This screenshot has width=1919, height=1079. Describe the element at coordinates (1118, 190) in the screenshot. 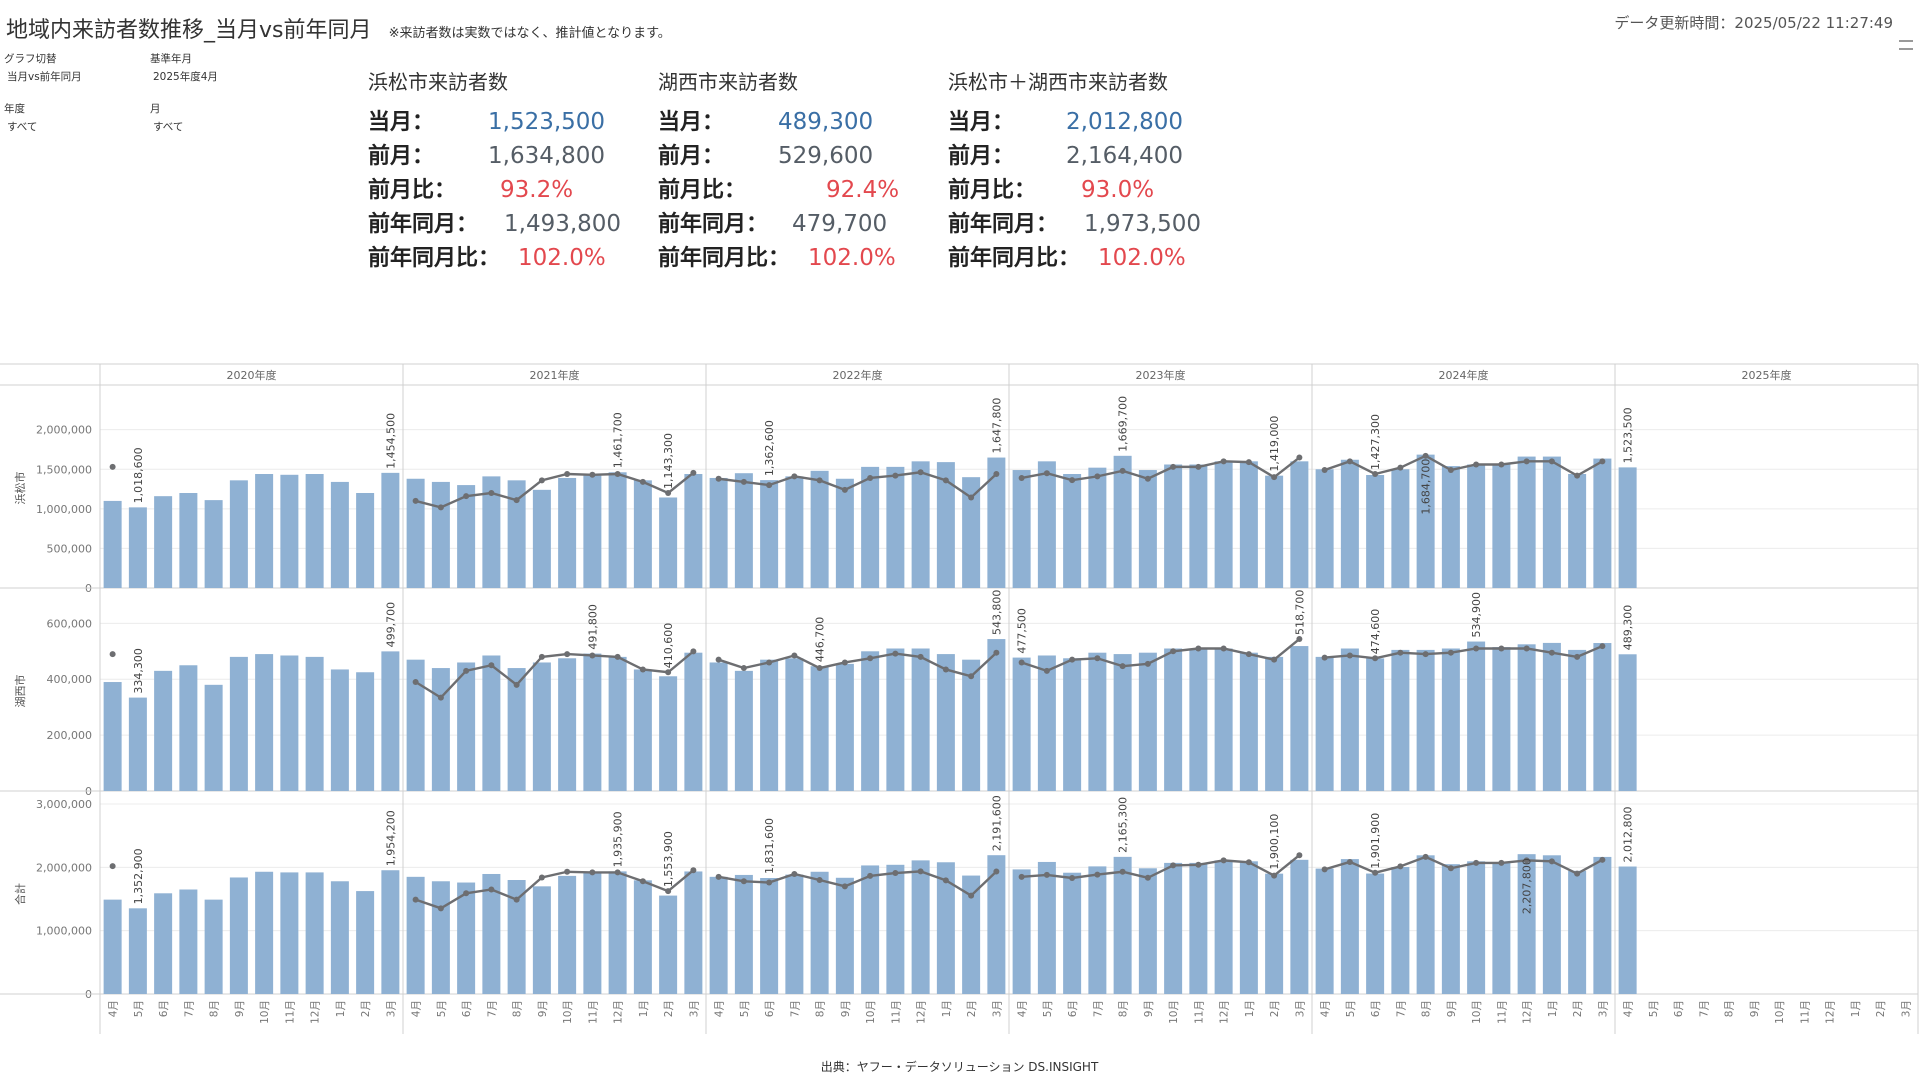

I see `kpi-value: 93.0%` at that location.